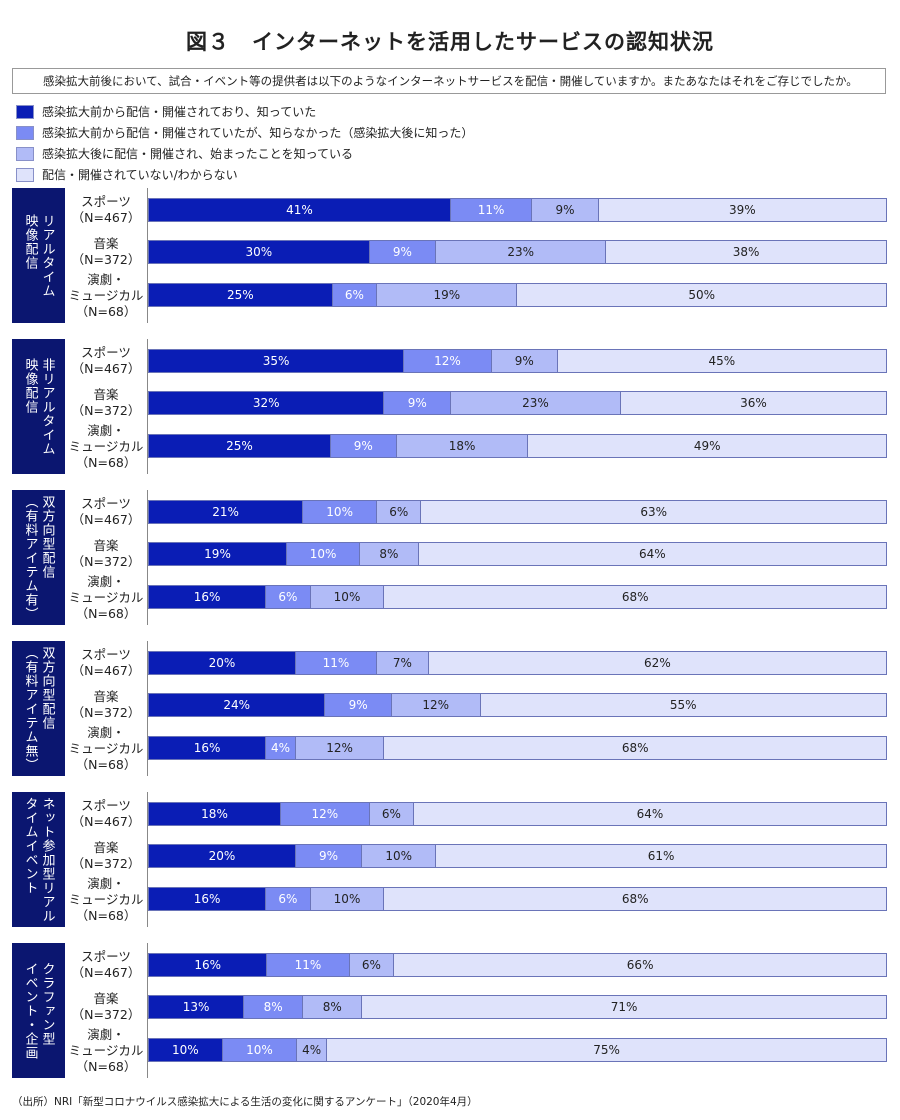 The height and width of the screenshot is (1120, 900). I want to click on stacked-bar: 16% 11% 6% 66%, so click(517, 965).